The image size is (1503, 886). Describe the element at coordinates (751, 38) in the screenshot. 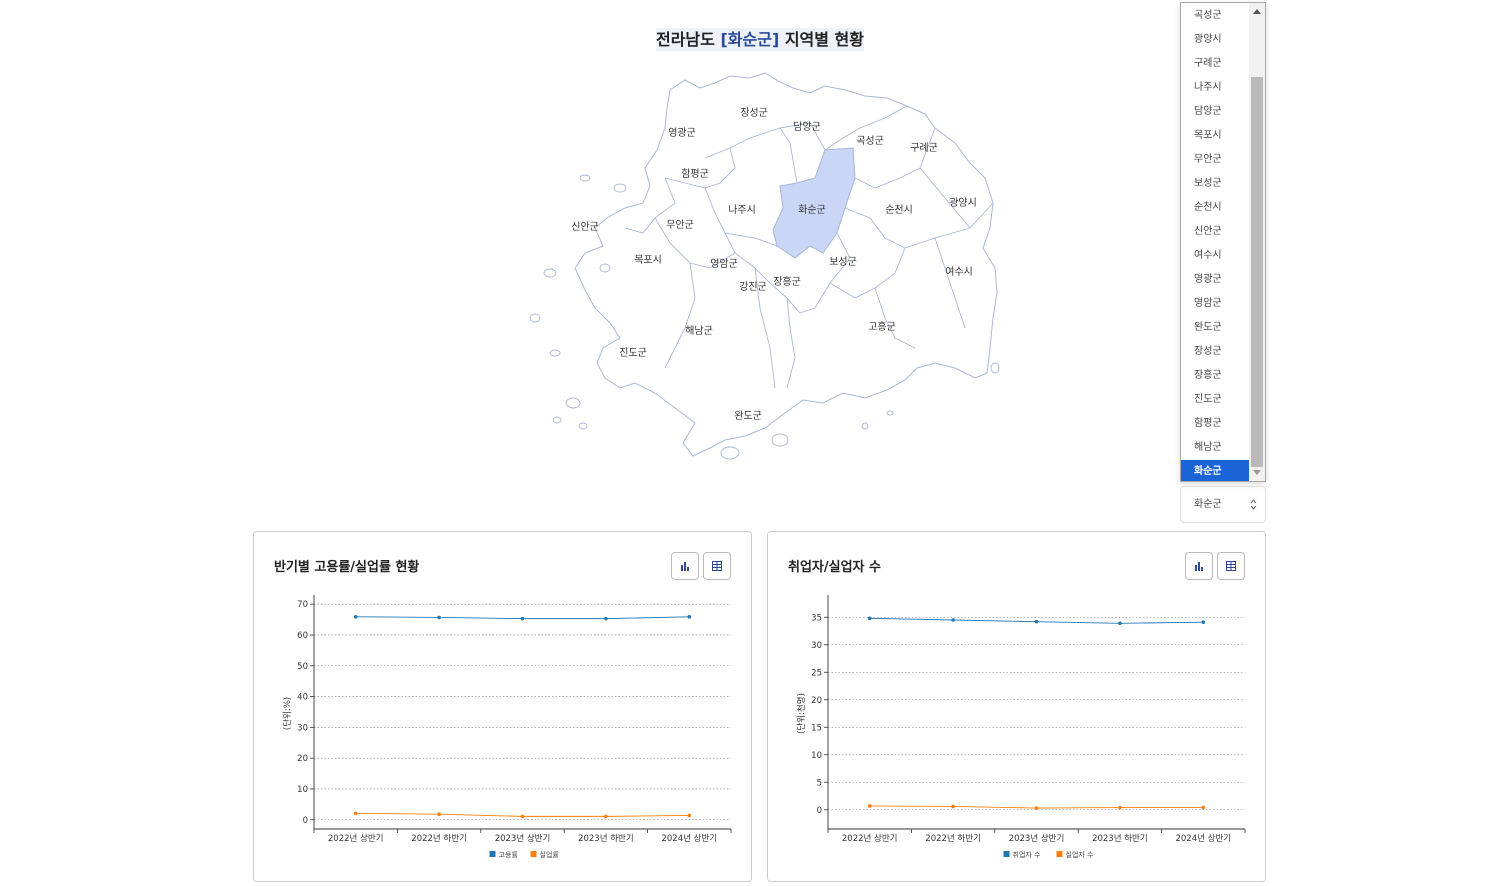

I see `page-title: 전라남도 [화순군] 지역별 현황` at that location.